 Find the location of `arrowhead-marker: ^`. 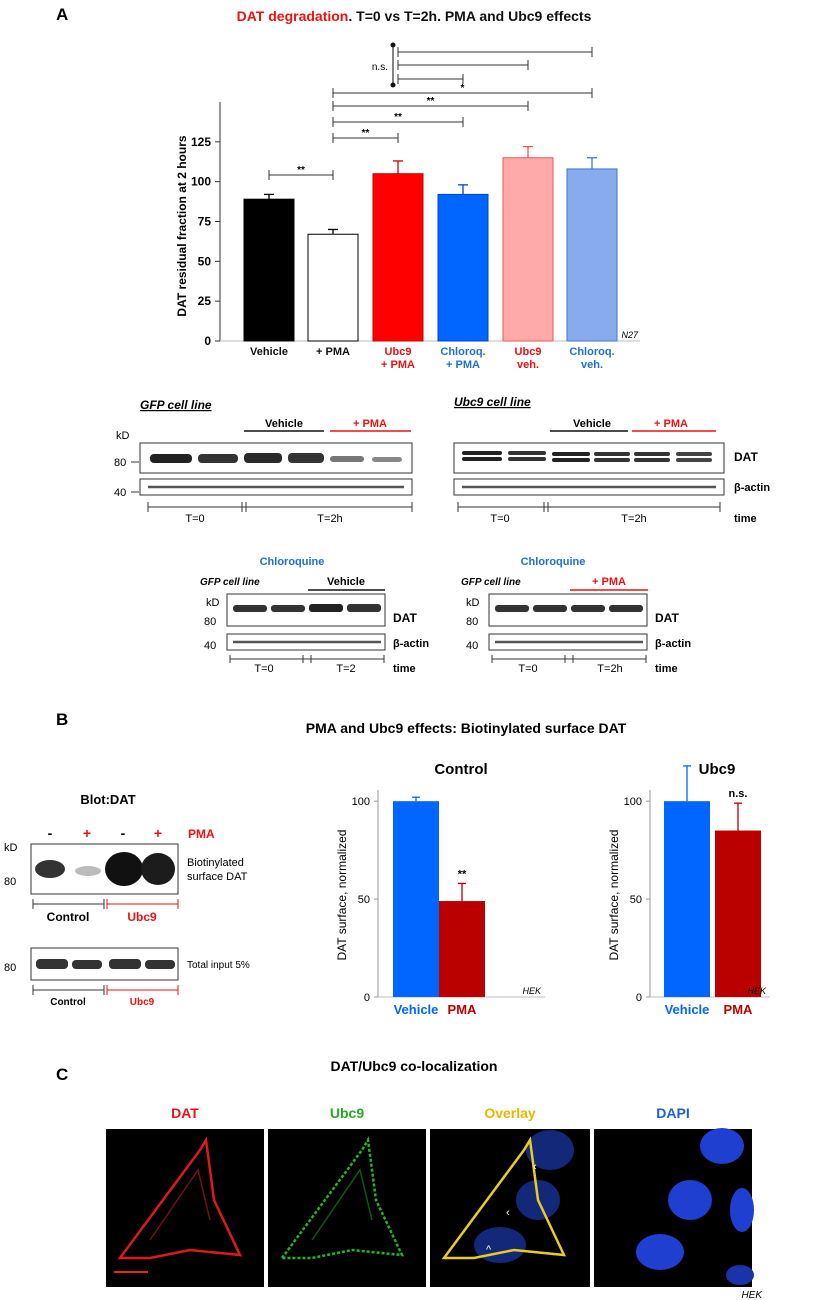

arrowhead-marker: ^ is located at coordinates (489, 1250).